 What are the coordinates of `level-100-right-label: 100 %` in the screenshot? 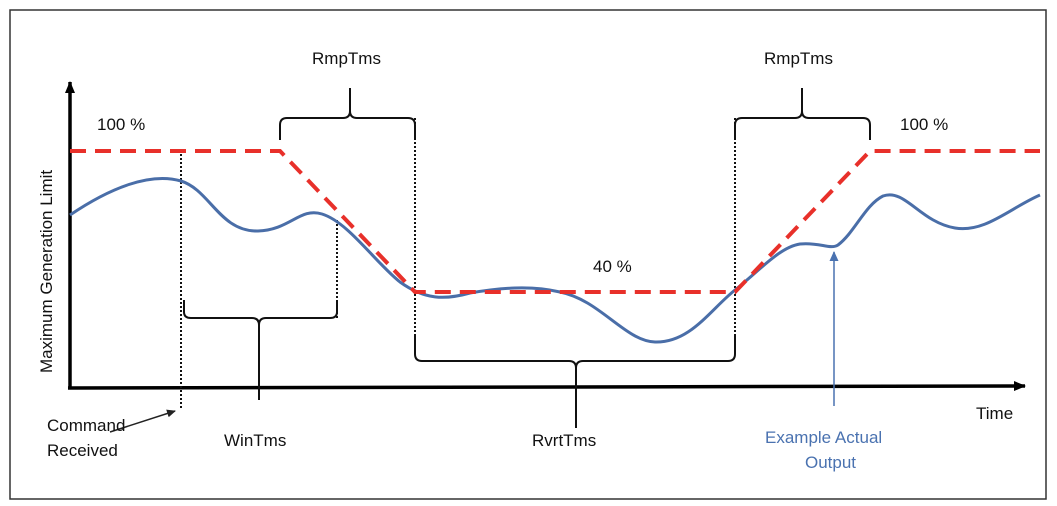 It's located at (924, 124).